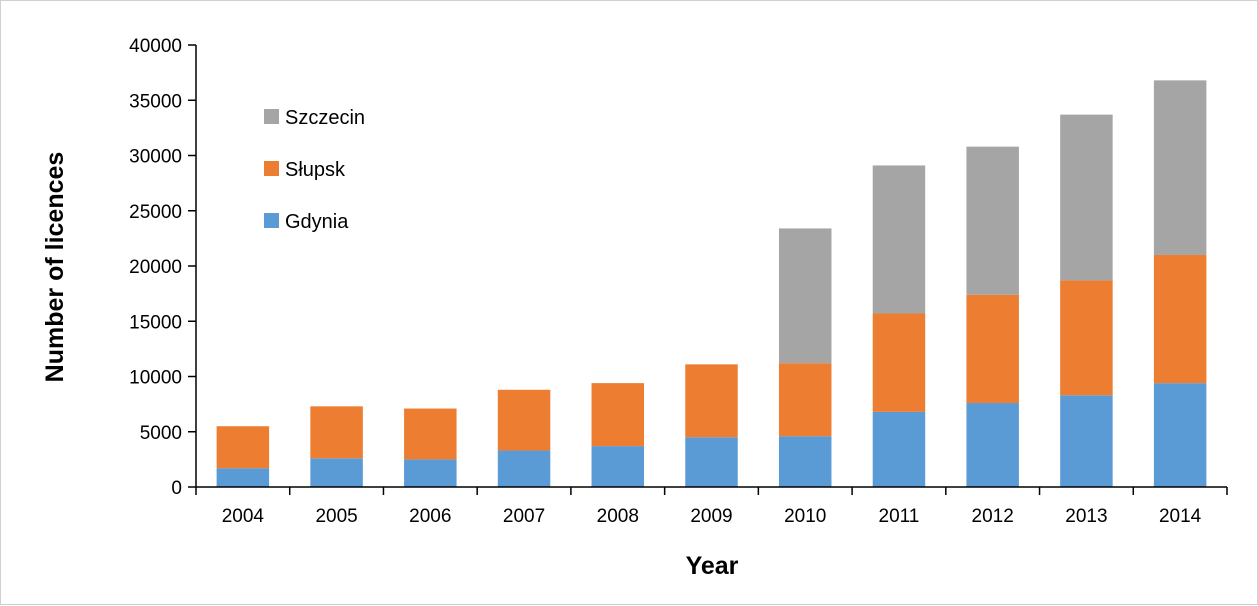 This screenshot has height=606, width=1258. What do you see at coordinates (618, 516) in the screenshot?
I see `x-tick-label: 2008` at bounding box center [618, 516].